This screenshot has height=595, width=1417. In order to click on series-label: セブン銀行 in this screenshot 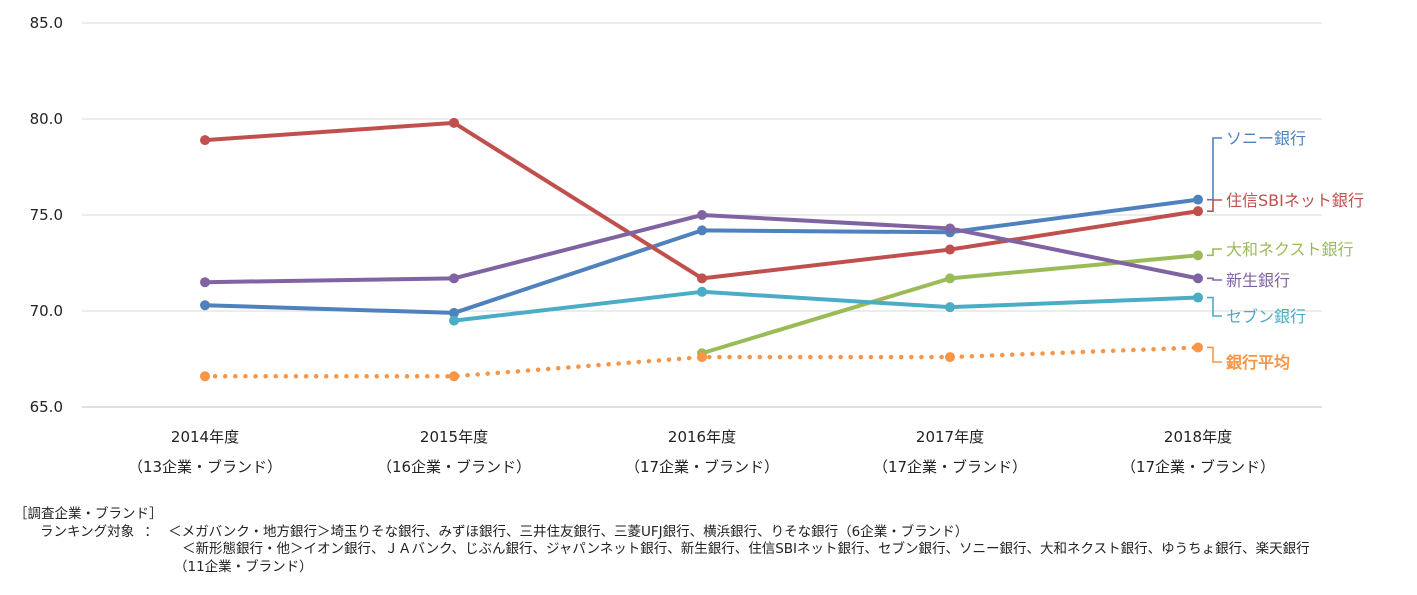, I will do `click(1266, 316)`.